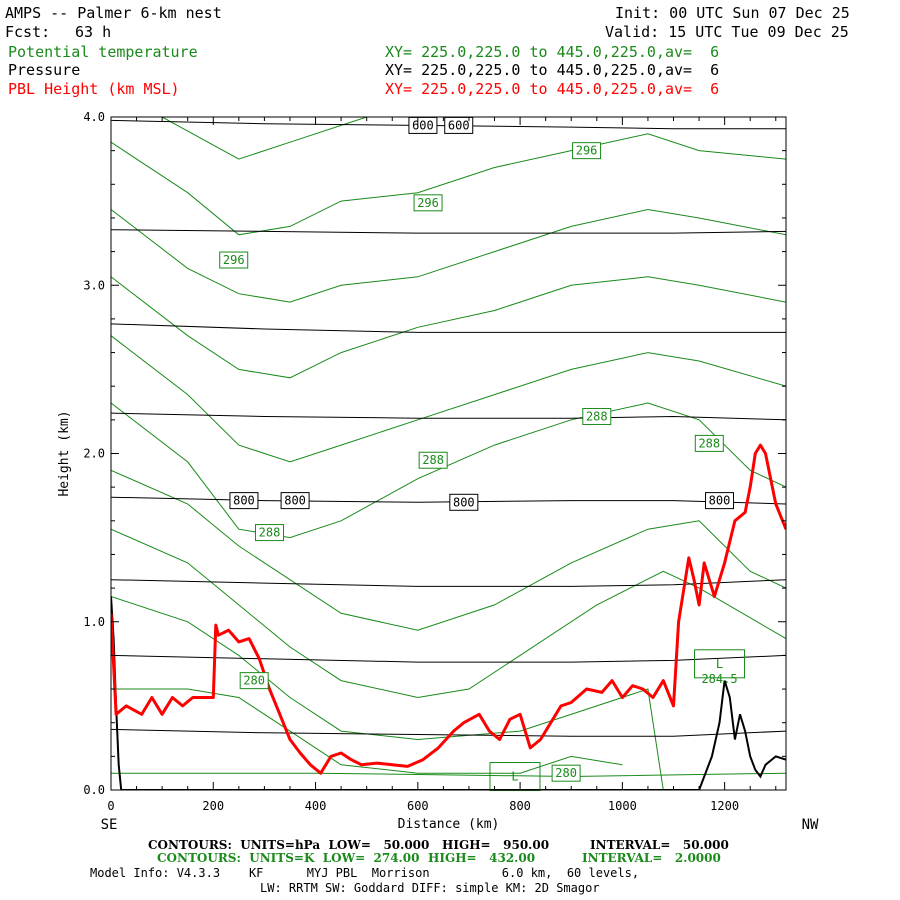 Image resolution: width=900 pixels, height=900 pixels. What do you see at coordinates (622, 806) in the screenshot?
I see `x-tick-label: 1000` at bounding box center [622, 806].